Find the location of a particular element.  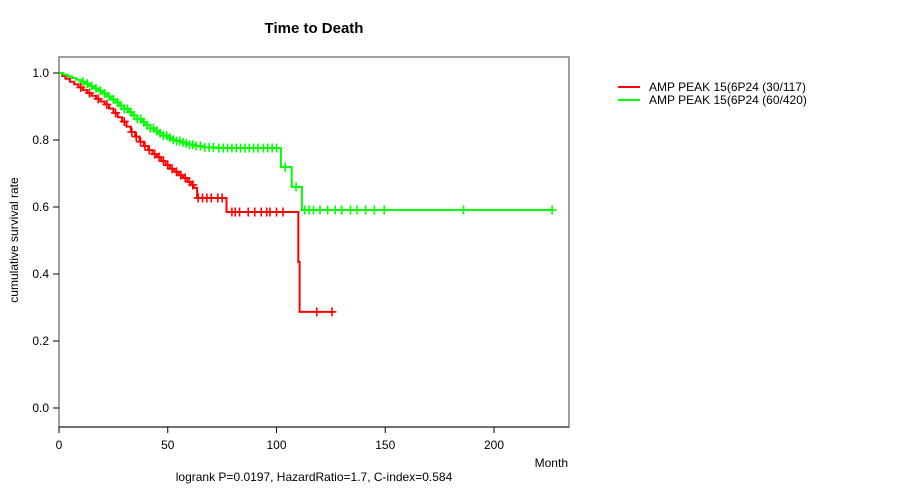

y-tick-label: 0.0 is located at coordinates (40, 408).